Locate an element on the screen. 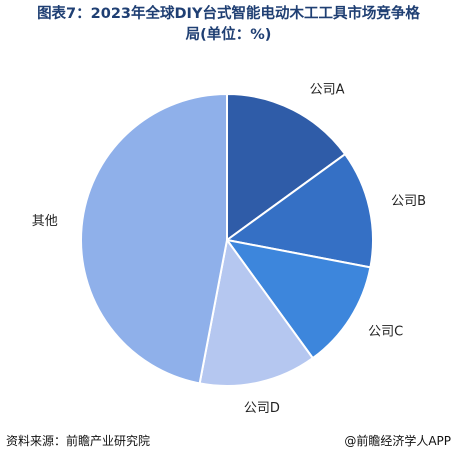 The image size is (457, 456). chart-title: 图表7：2023年全球DIY台式智能电动木工工具市场竞争格 局(单位：%) is located at coordinates (228, 25).